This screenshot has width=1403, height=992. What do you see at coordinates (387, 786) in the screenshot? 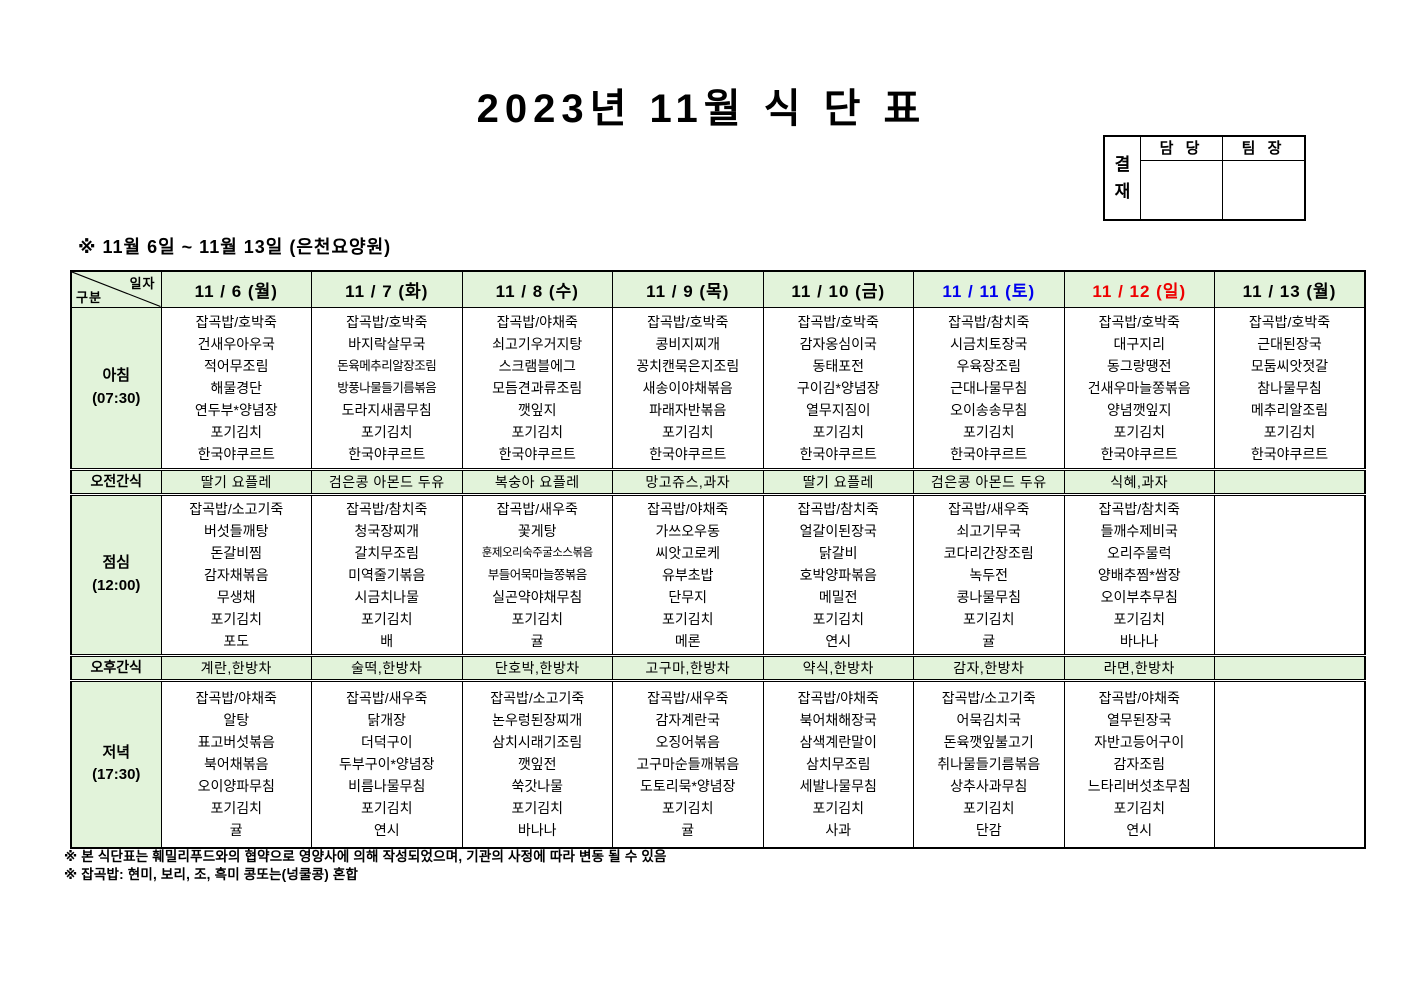
I see `menu-item: 비름나물무침` at bounding box center [387, 786].